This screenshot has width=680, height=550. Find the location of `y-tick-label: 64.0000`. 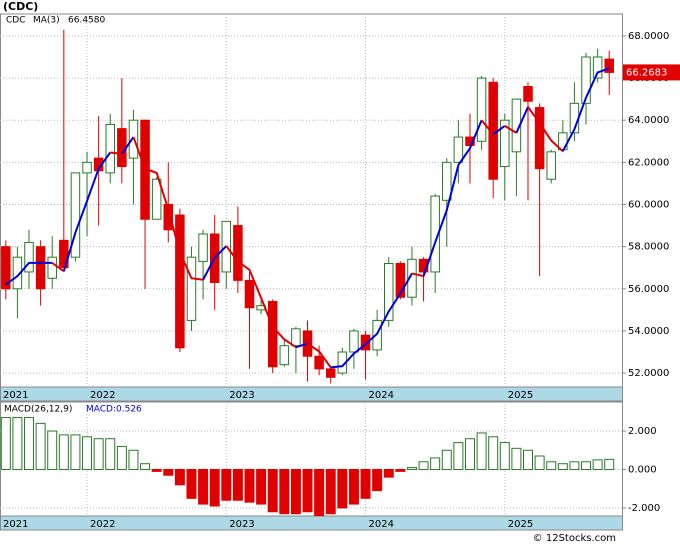

y-tick-label: 64.0000 is located at coordinates (648, 120).